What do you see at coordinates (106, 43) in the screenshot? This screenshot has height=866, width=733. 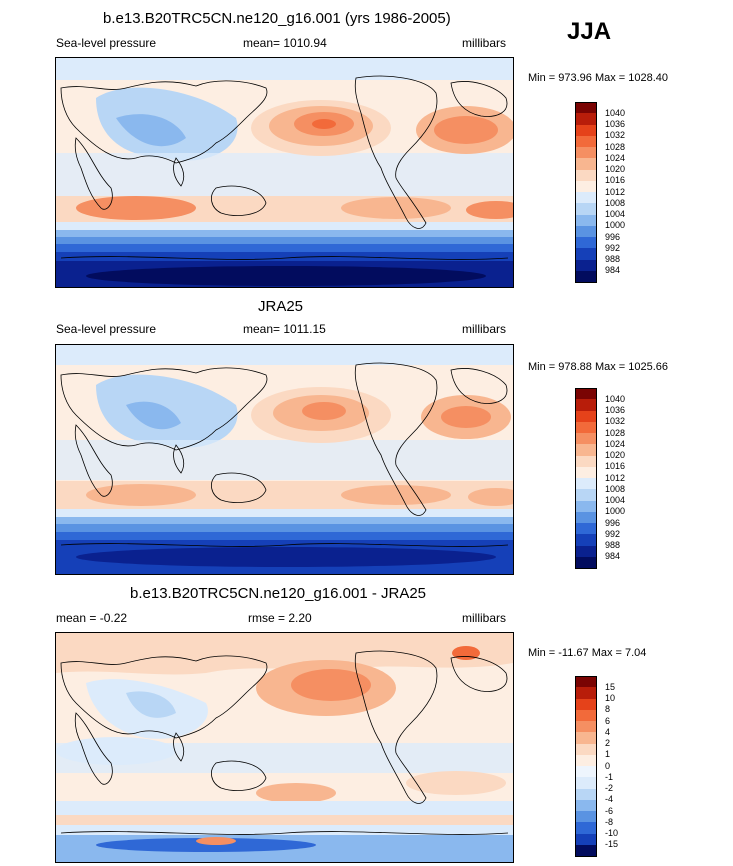 I see `panel-1-variable-label: Sea-level pressure` at bounding box center [106, 43].